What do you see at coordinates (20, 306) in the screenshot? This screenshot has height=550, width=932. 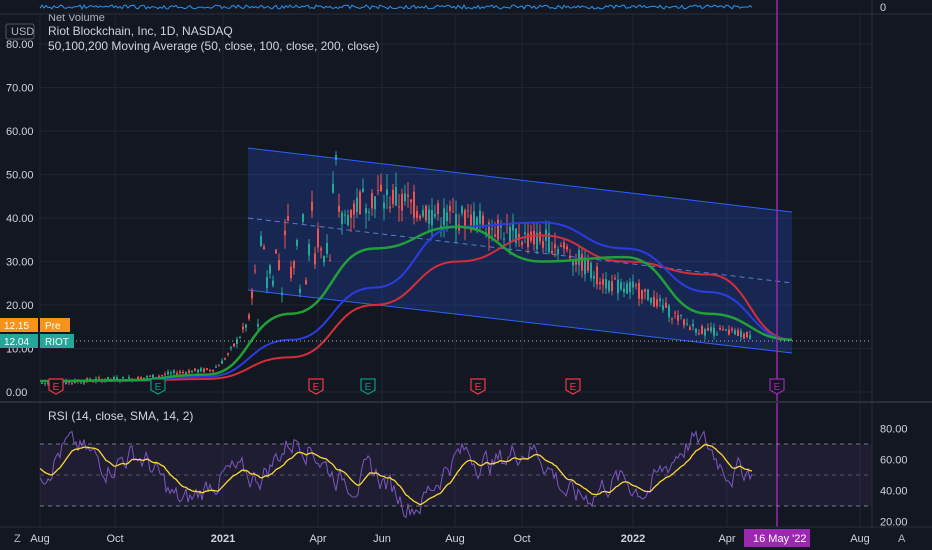 I see `price-tick-label: 20.00` at bounding box center [20, 306].